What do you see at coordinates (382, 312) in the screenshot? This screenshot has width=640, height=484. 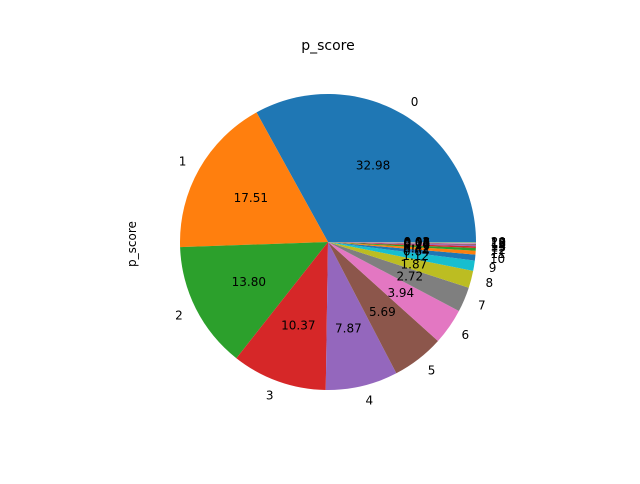 I see `value-label-5: 5.69` at bounding box center [382, 312].